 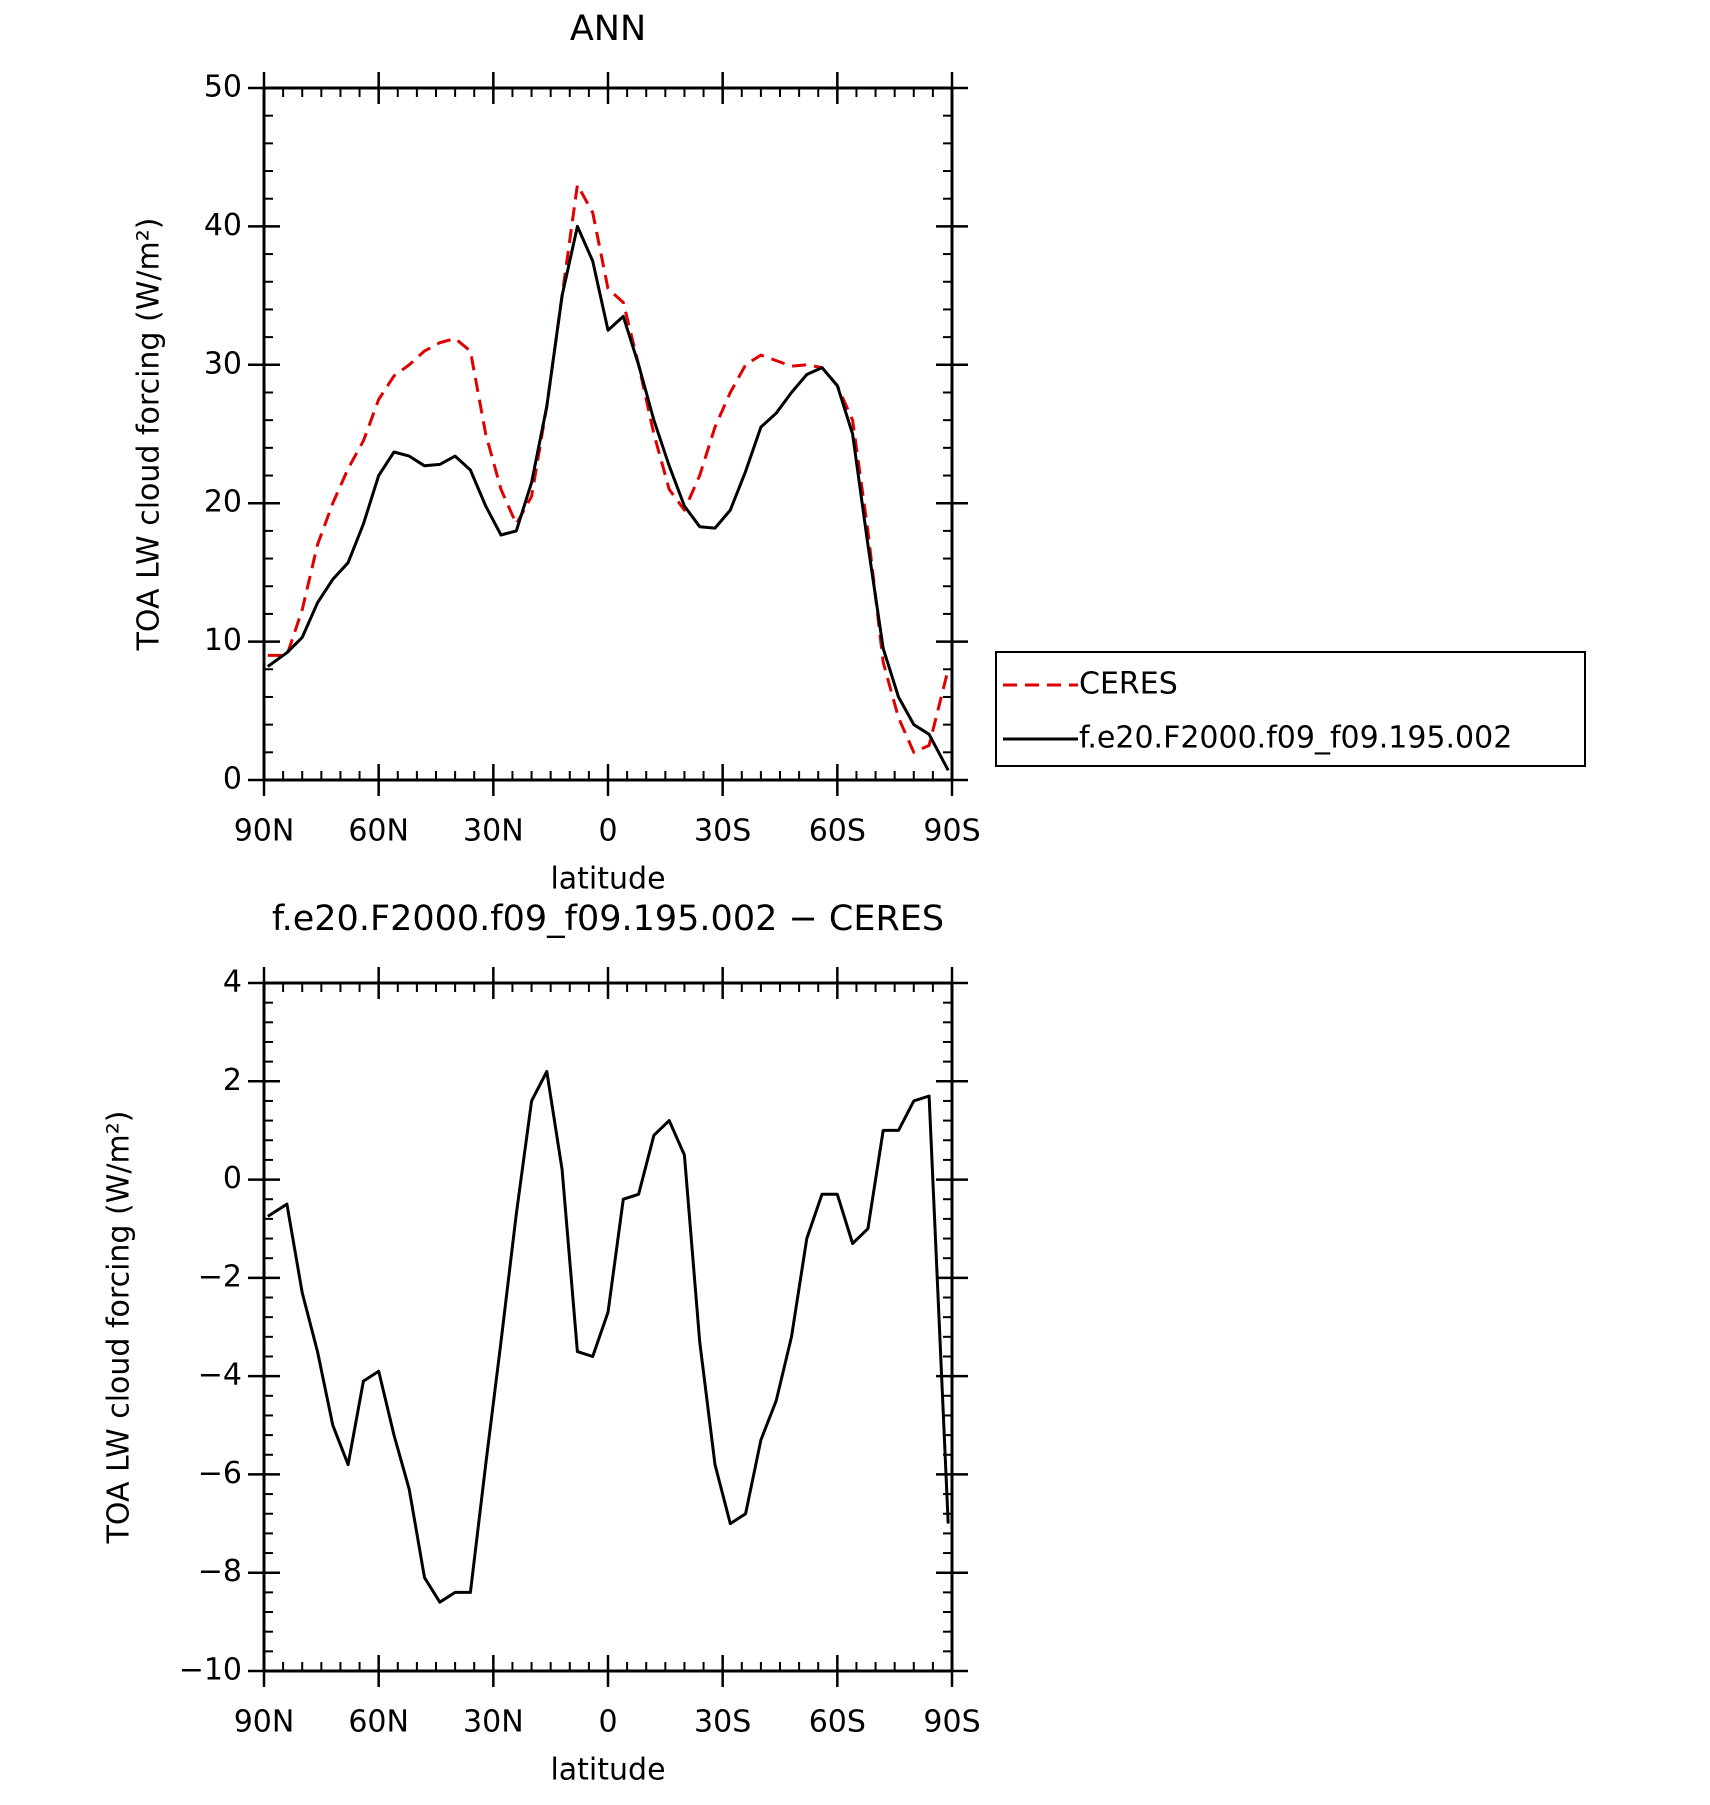 I want to click on legend-label: f.e20.F2000.f09_f09.195.002, so click(x=1295, y=738).